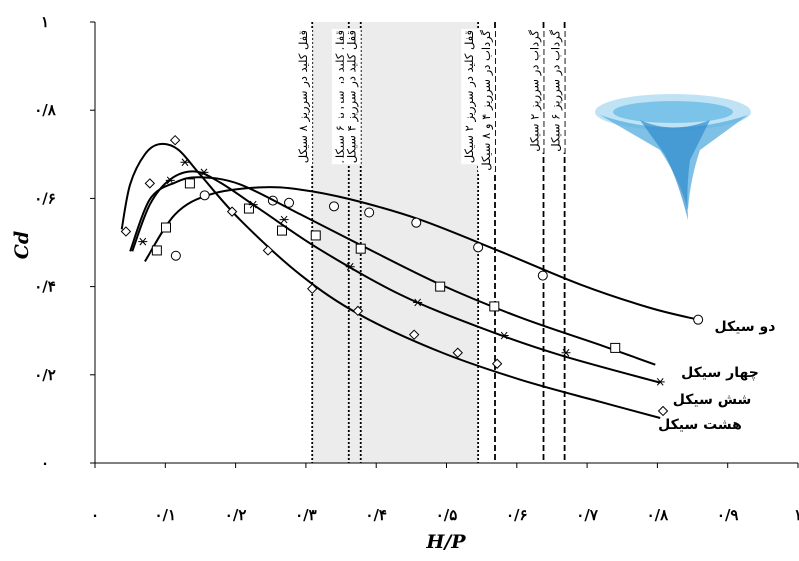  Describe the element at coordinates (306, 515) in the screenshot. I see `x-tick-label: ۰/۳` at that location.